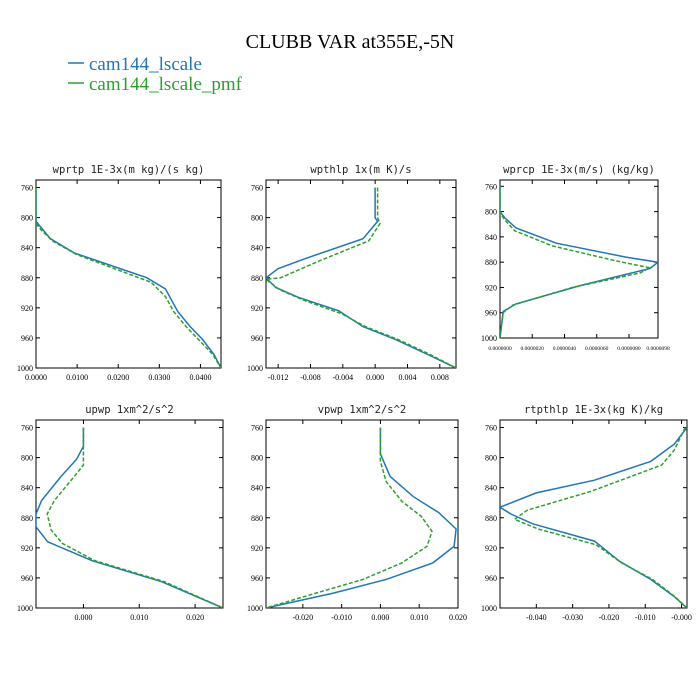 The height and width of the screenshot is (700, 700). What do you see at coordinates (572, 617) in the screenshot?
I see `x-tick-label: -0.030` at bounding box center [572, 617].